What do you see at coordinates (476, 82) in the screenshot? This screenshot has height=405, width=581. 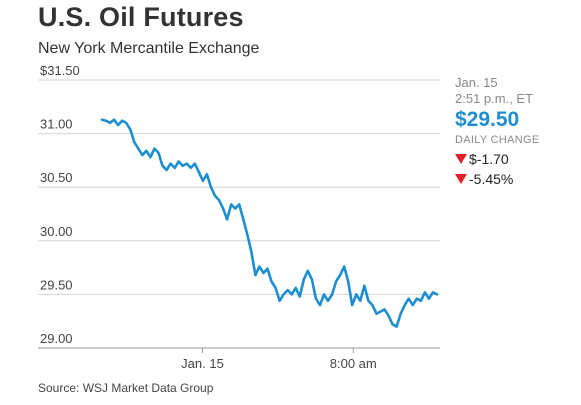 I see `quote-date: Jan. 15` at bounding box center [476, 82].